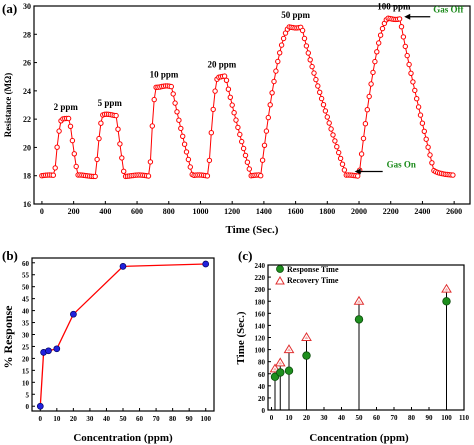  Describe the element at coordinates (359, 438) in the screenshot. I see `panel-c-x-axis-label: Concentration (ppm)` at that location.